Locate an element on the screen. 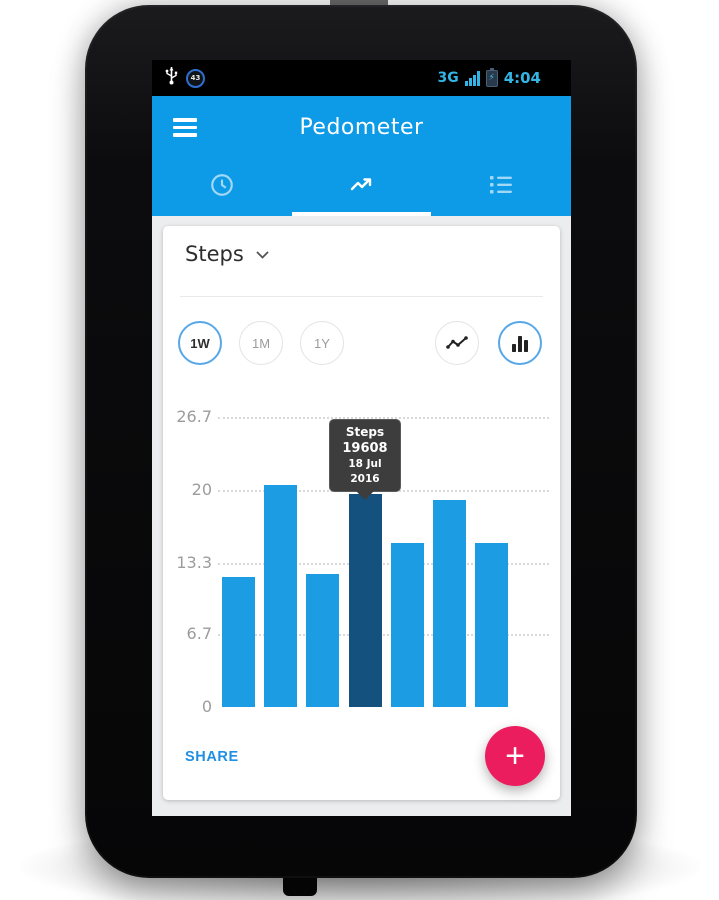 The height and width of the screenshot is (900, 719). battery-percent-text: 43 is located at coordinates (195, 78).